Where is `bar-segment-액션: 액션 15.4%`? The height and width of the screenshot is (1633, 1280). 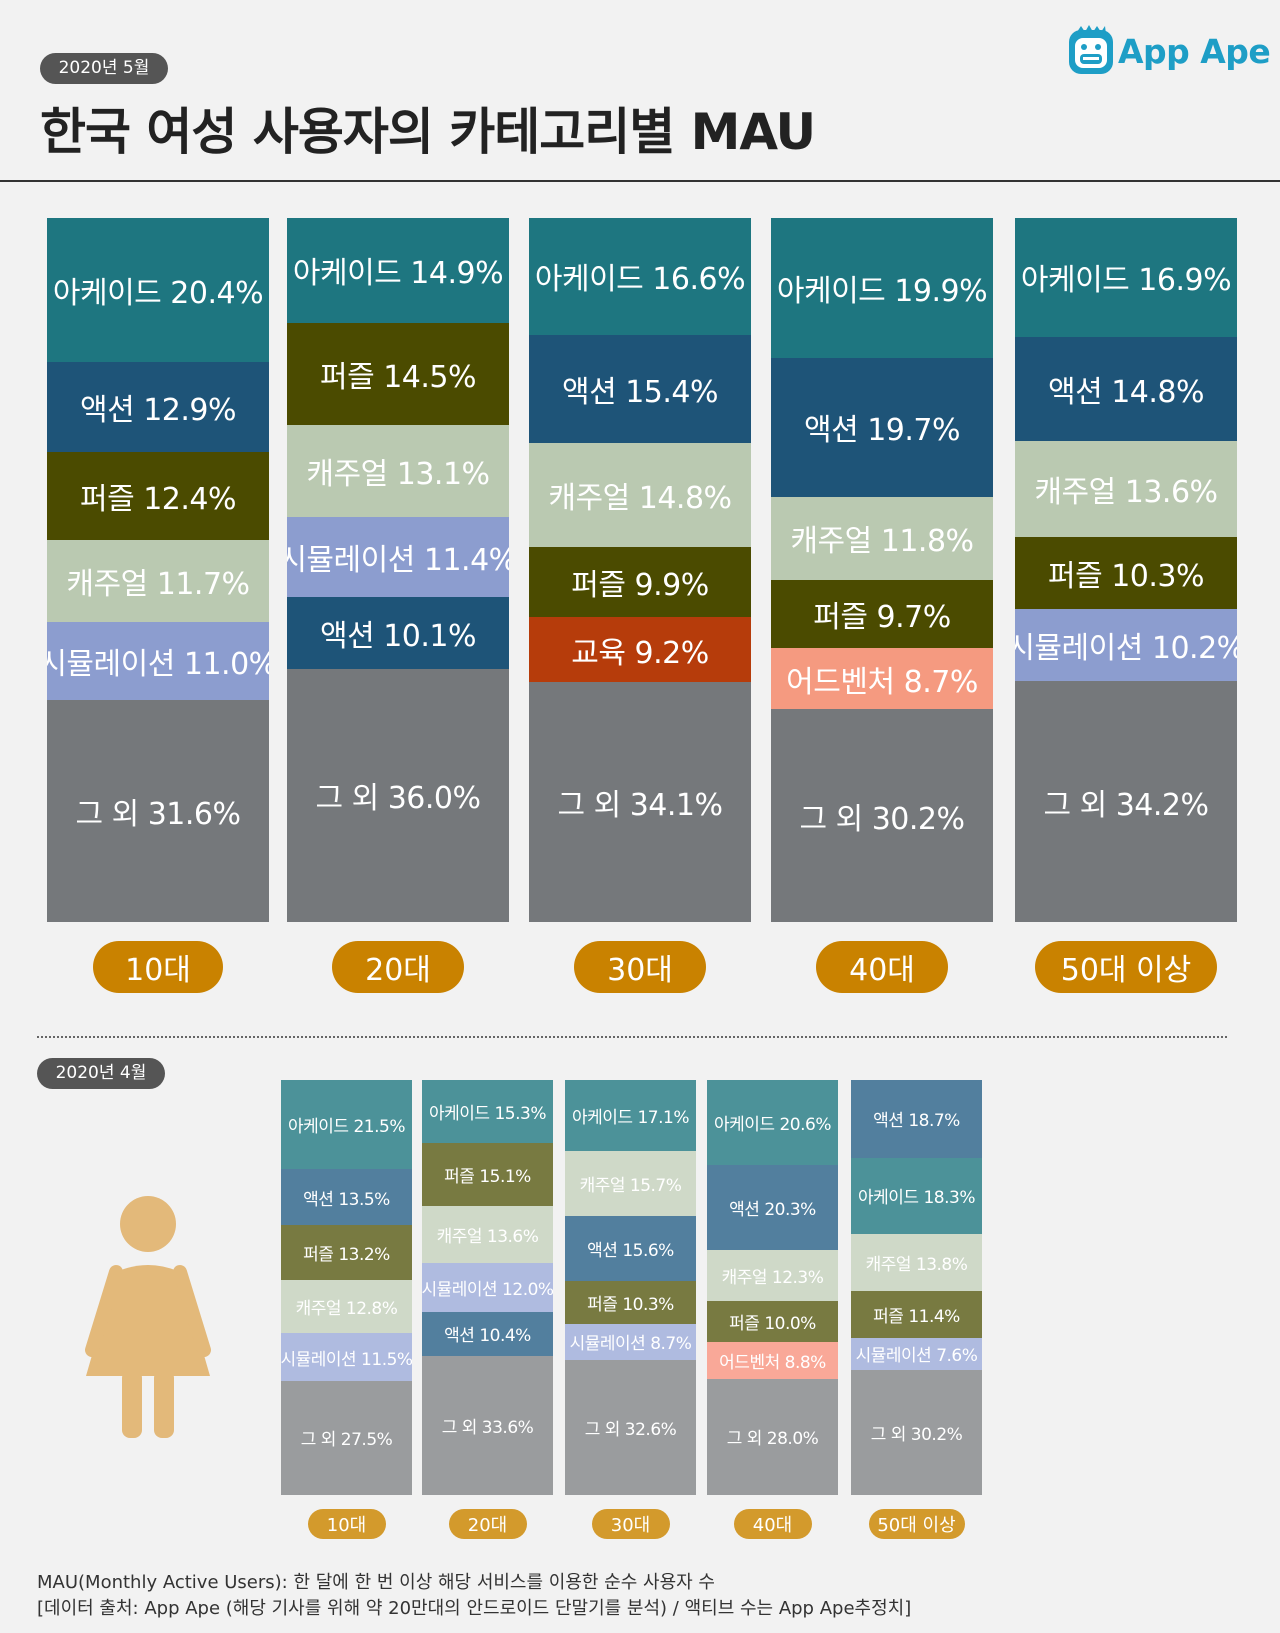 bar-segment-액션: 액션 15.4% is located at coordinates (640, 389).